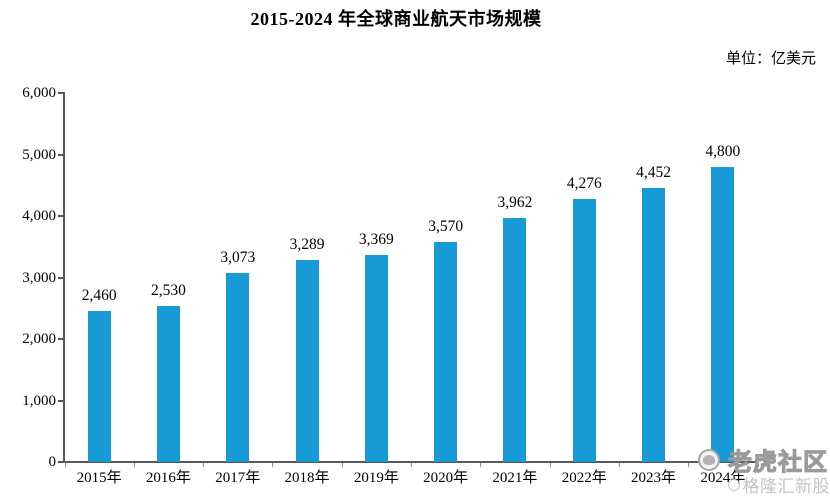 The width and height of the screenshot is (830, 503). I want to click on bar-value-label: 3,570, so click(446, 227).